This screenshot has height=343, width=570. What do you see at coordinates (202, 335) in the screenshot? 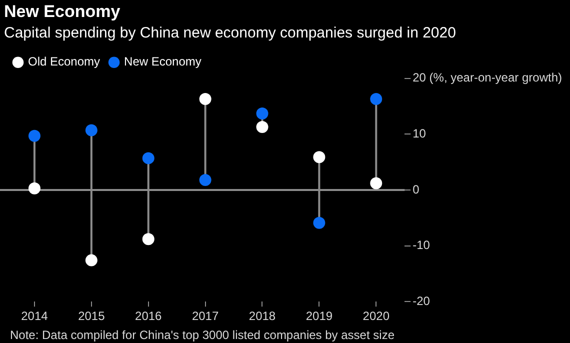
I see `text: Note: Data compiled for China's top 3000 listed companies by asset size` at bounding box center [202, 335].